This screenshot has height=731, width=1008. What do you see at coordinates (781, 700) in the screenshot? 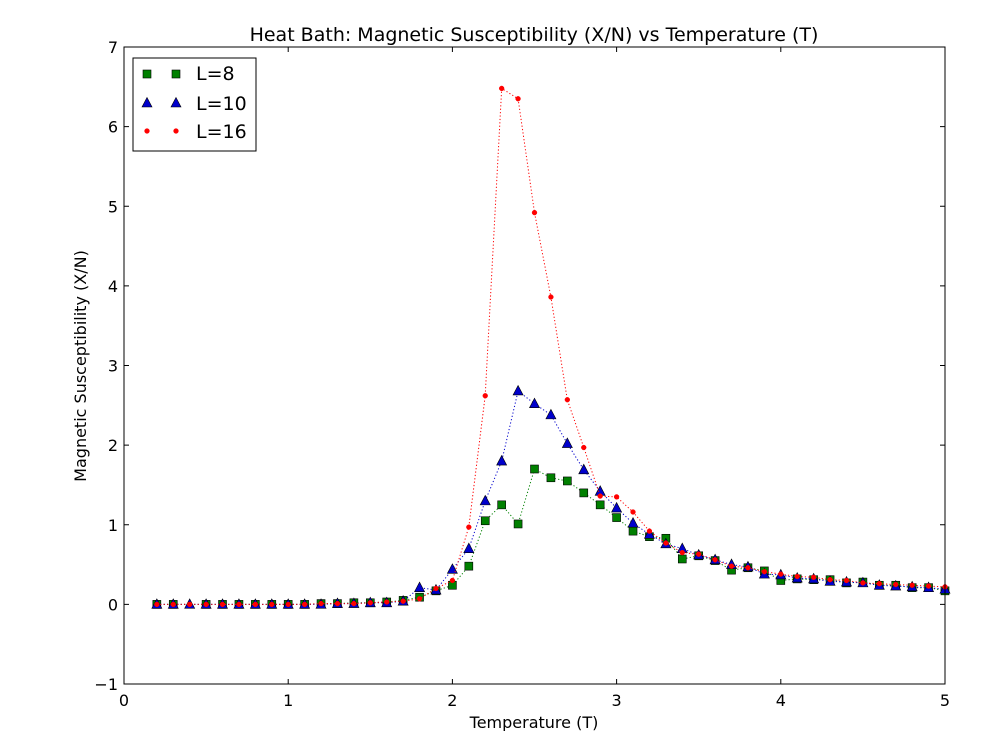
I see `x-tick-label: 4` at bounding box center [781, 700].